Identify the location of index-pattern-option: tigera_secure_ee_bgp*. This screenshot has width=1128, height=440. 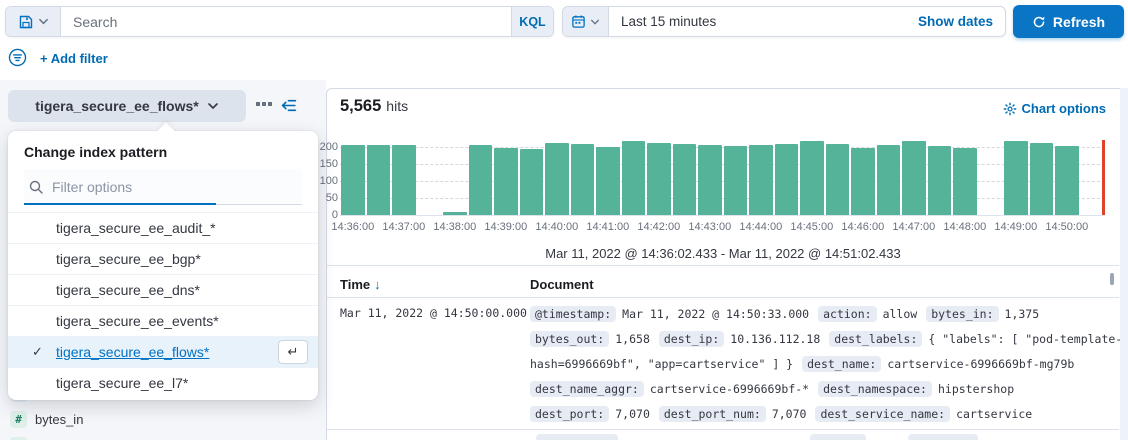
(163, 258).